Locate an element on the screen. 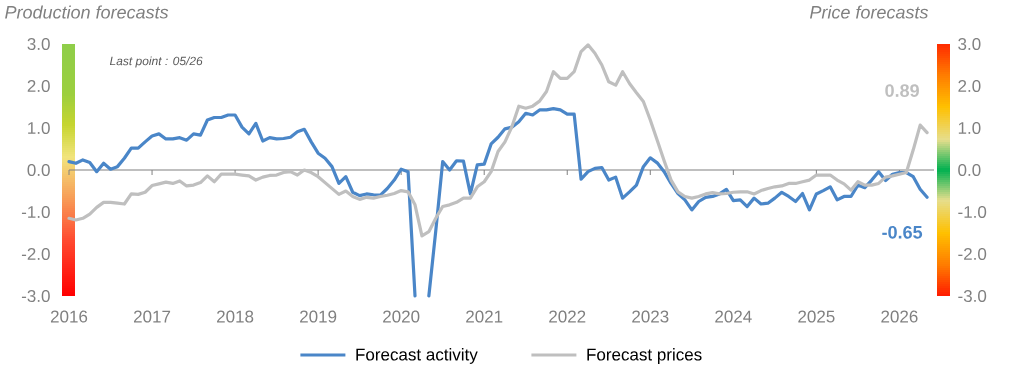  y-axis-title: Production forecasts is located at coordinates (87, 12).